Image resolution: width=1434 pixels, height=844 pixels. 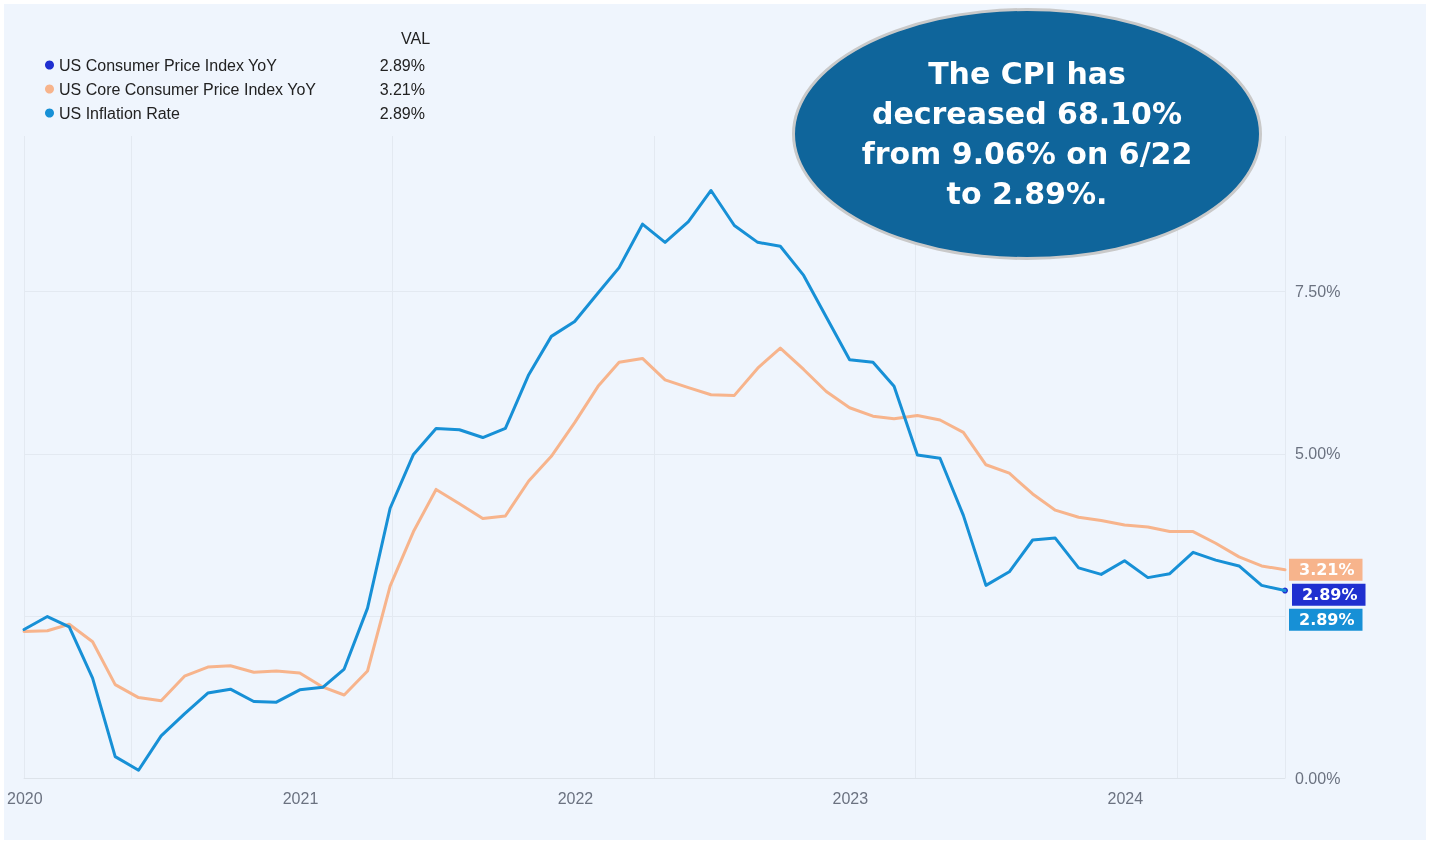 What do you see at coordinates (1125, 798) in the screenshot?
I see `x-tick-label: 2024` at bounding box center [1125, 798].